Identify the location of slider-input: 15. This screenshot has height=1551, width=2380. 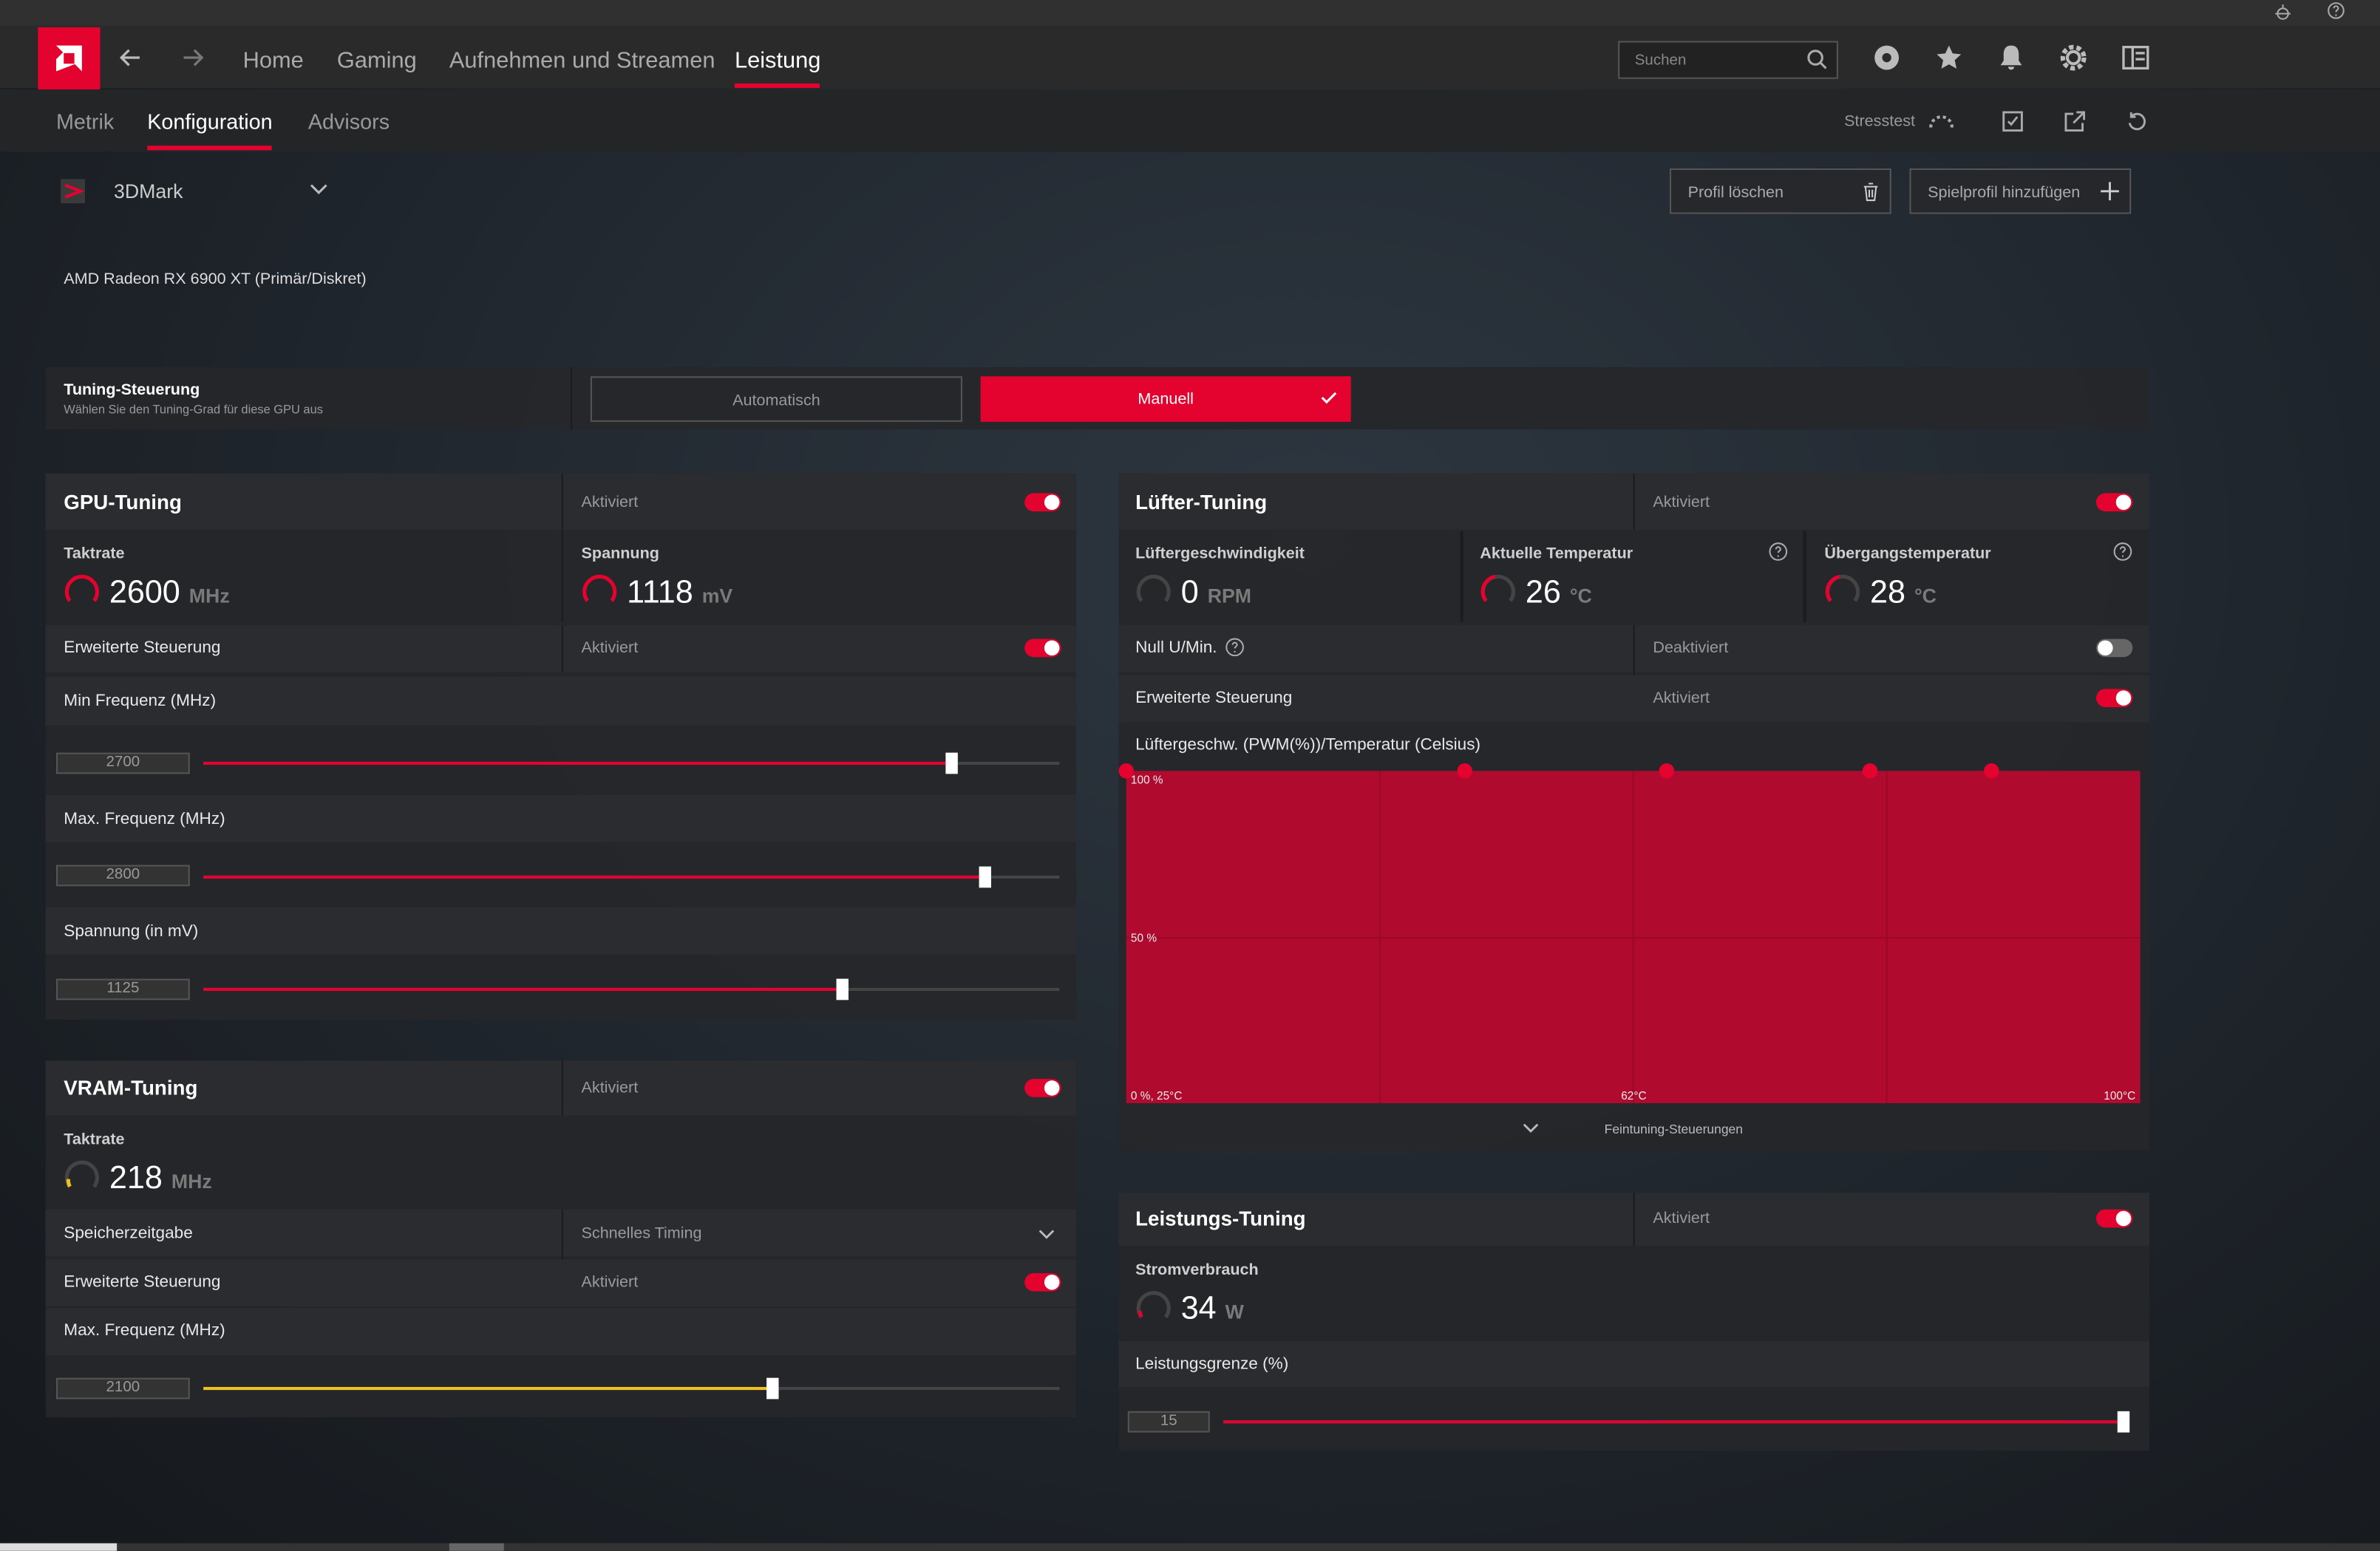
(1168, 1422).